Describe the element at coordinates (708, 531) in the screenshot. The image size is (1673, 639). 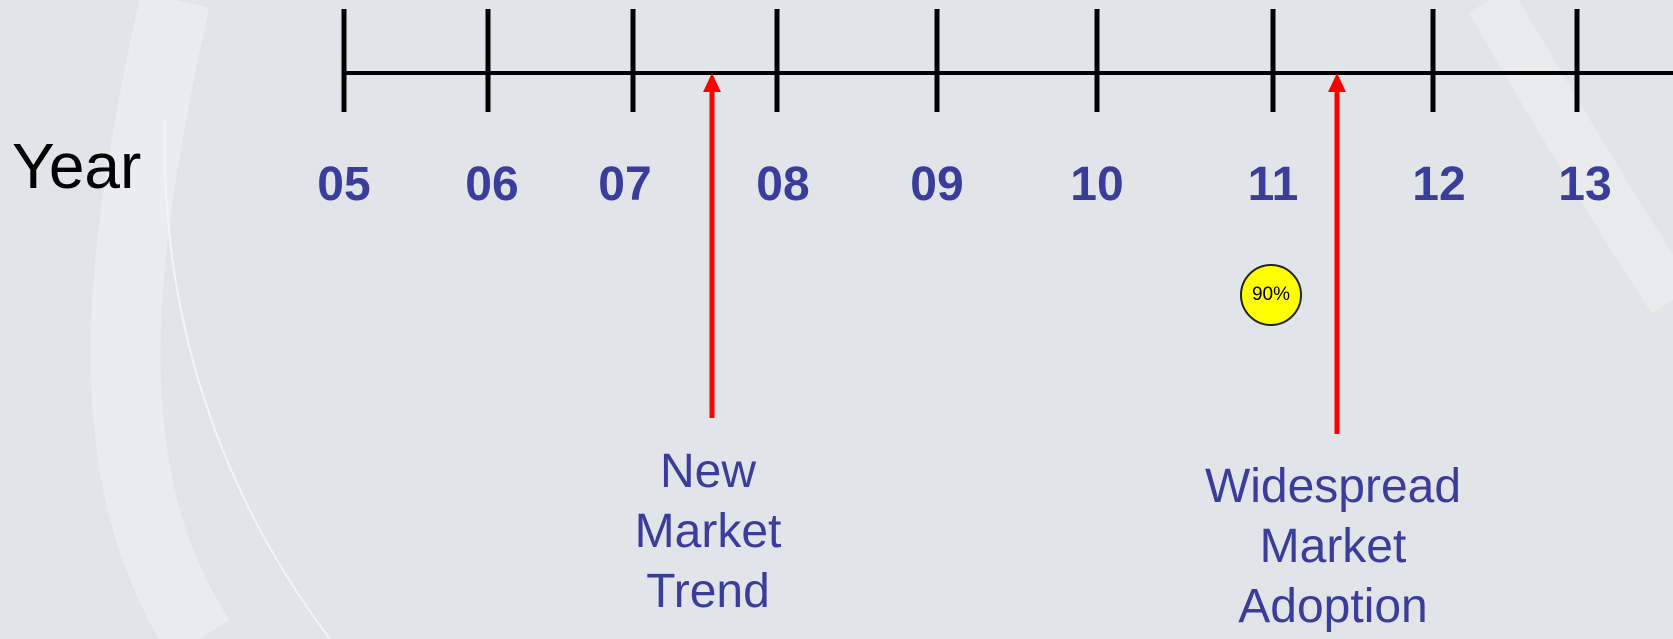
I see `event-label: New Market Trend` at that location.